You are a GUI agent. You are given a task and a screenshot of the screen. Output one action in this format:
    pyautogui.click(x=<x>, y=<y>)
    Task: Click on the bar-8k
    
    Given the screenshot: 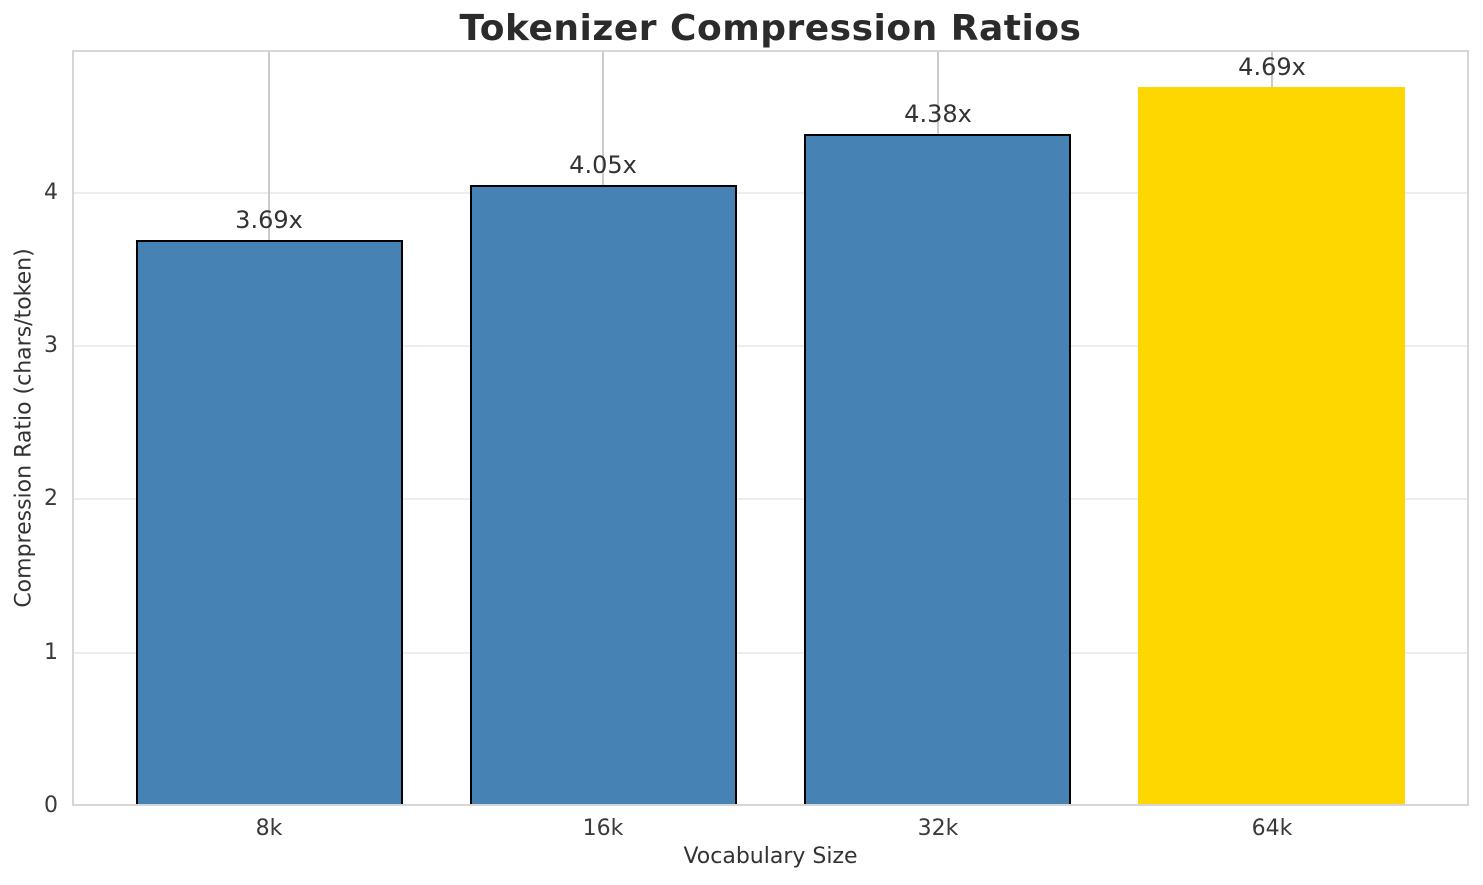 What is the action you would take?
    pyautogui.click(x=269, y=523)
    